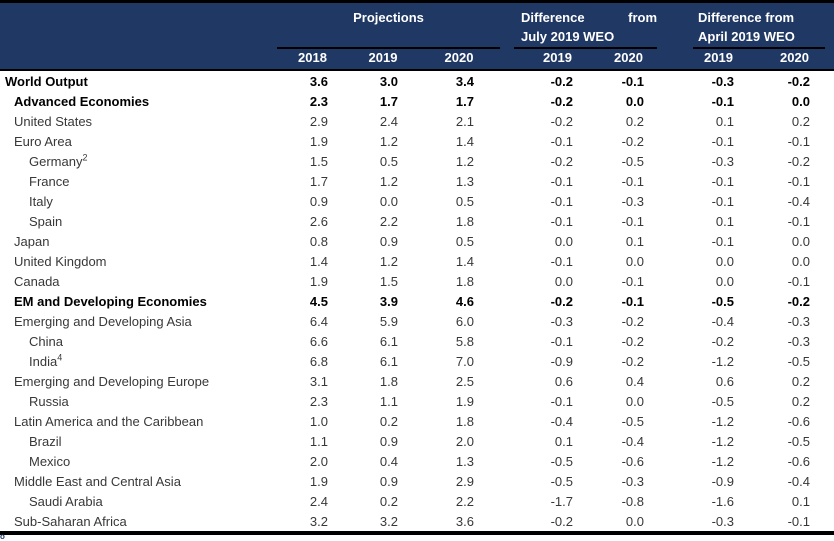 Image resolution: width=834 pixels, height=541 pixels. What do you see at coordinates (417, 241) in the screenshot?
I see `table-row: Japan 0.8 0.9 0.5 0.0 0.1 -0.1 0.0` at bounding box center [417, 241].